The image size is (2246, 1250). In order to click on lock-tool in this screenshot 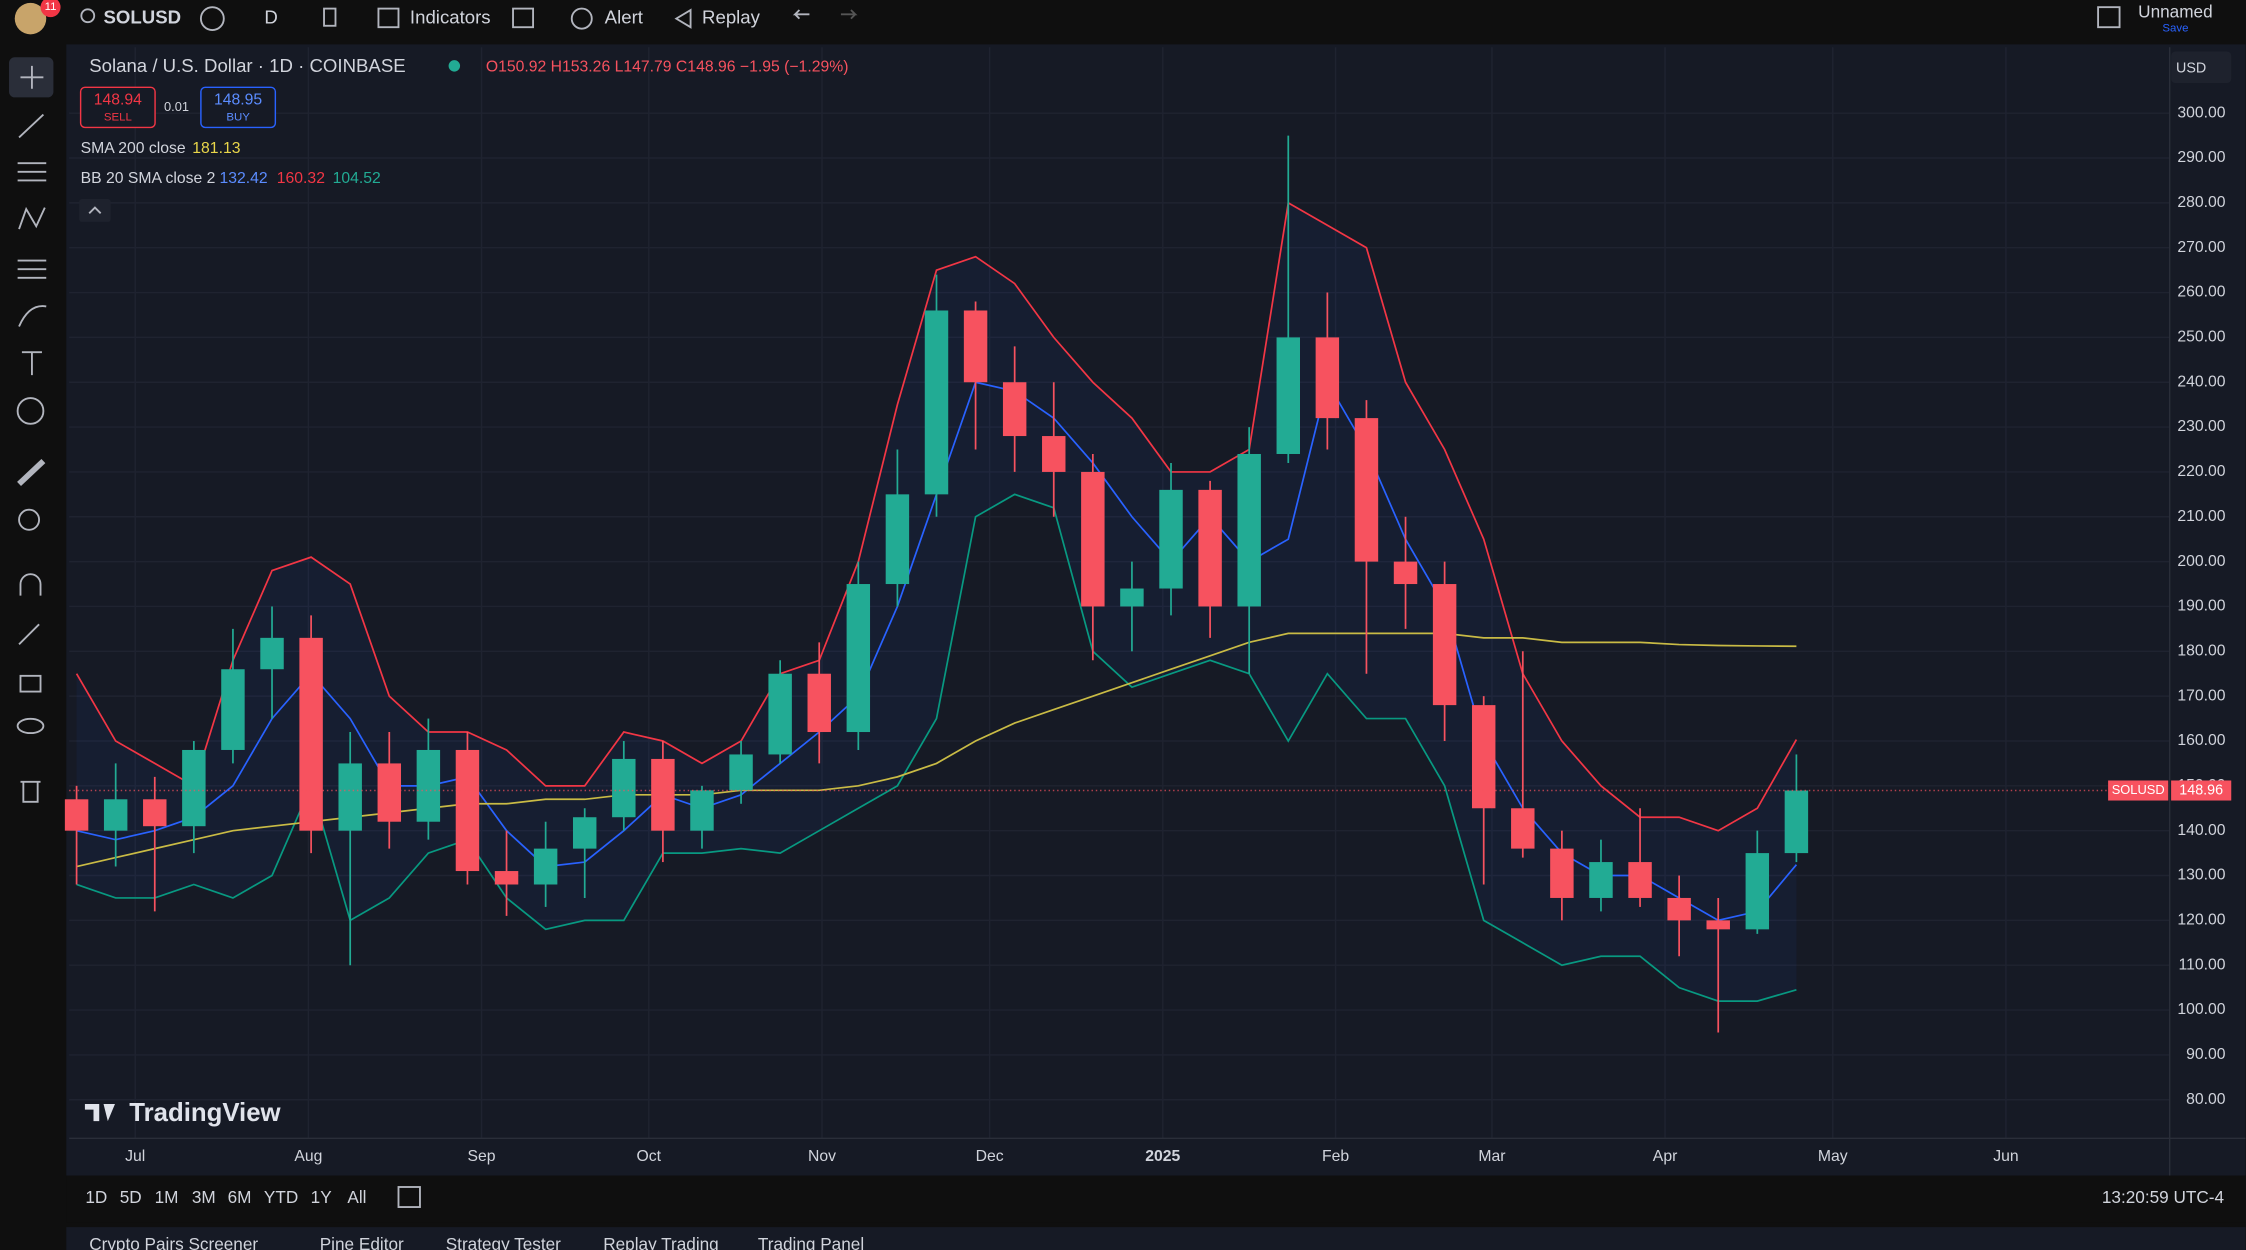, I will do `click(30, 683)`.